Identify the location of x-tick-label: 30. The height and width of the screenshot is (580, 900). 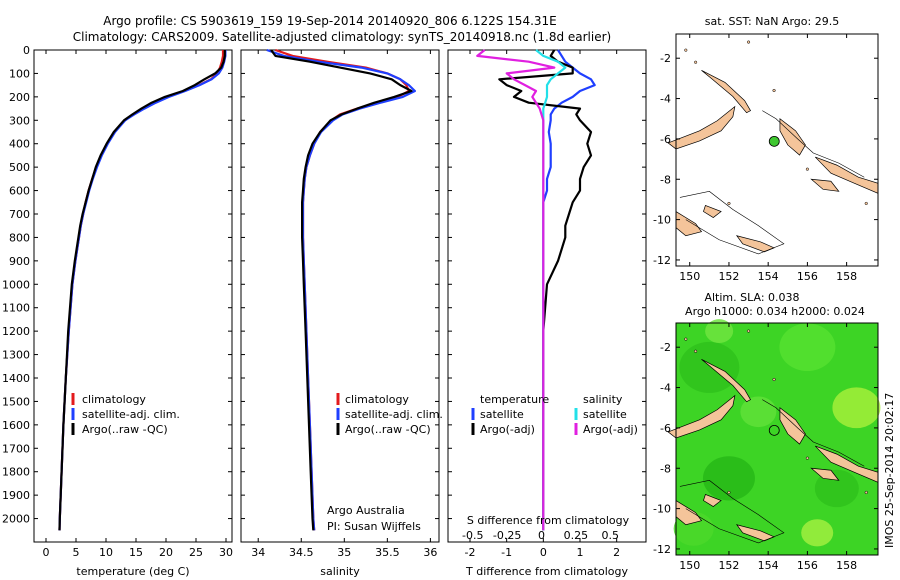
(226, 552).